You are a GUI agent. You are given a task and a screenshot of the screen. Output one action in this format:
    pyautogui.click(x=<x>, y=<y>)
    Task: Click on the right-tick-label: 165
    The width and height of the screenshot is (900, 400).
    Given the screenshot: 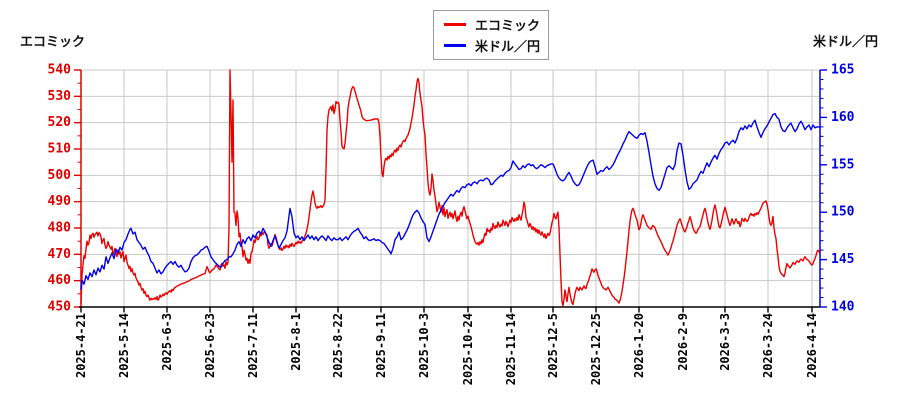 What is the action you would take?
    pyautogui.click(x=842, y=70)
    